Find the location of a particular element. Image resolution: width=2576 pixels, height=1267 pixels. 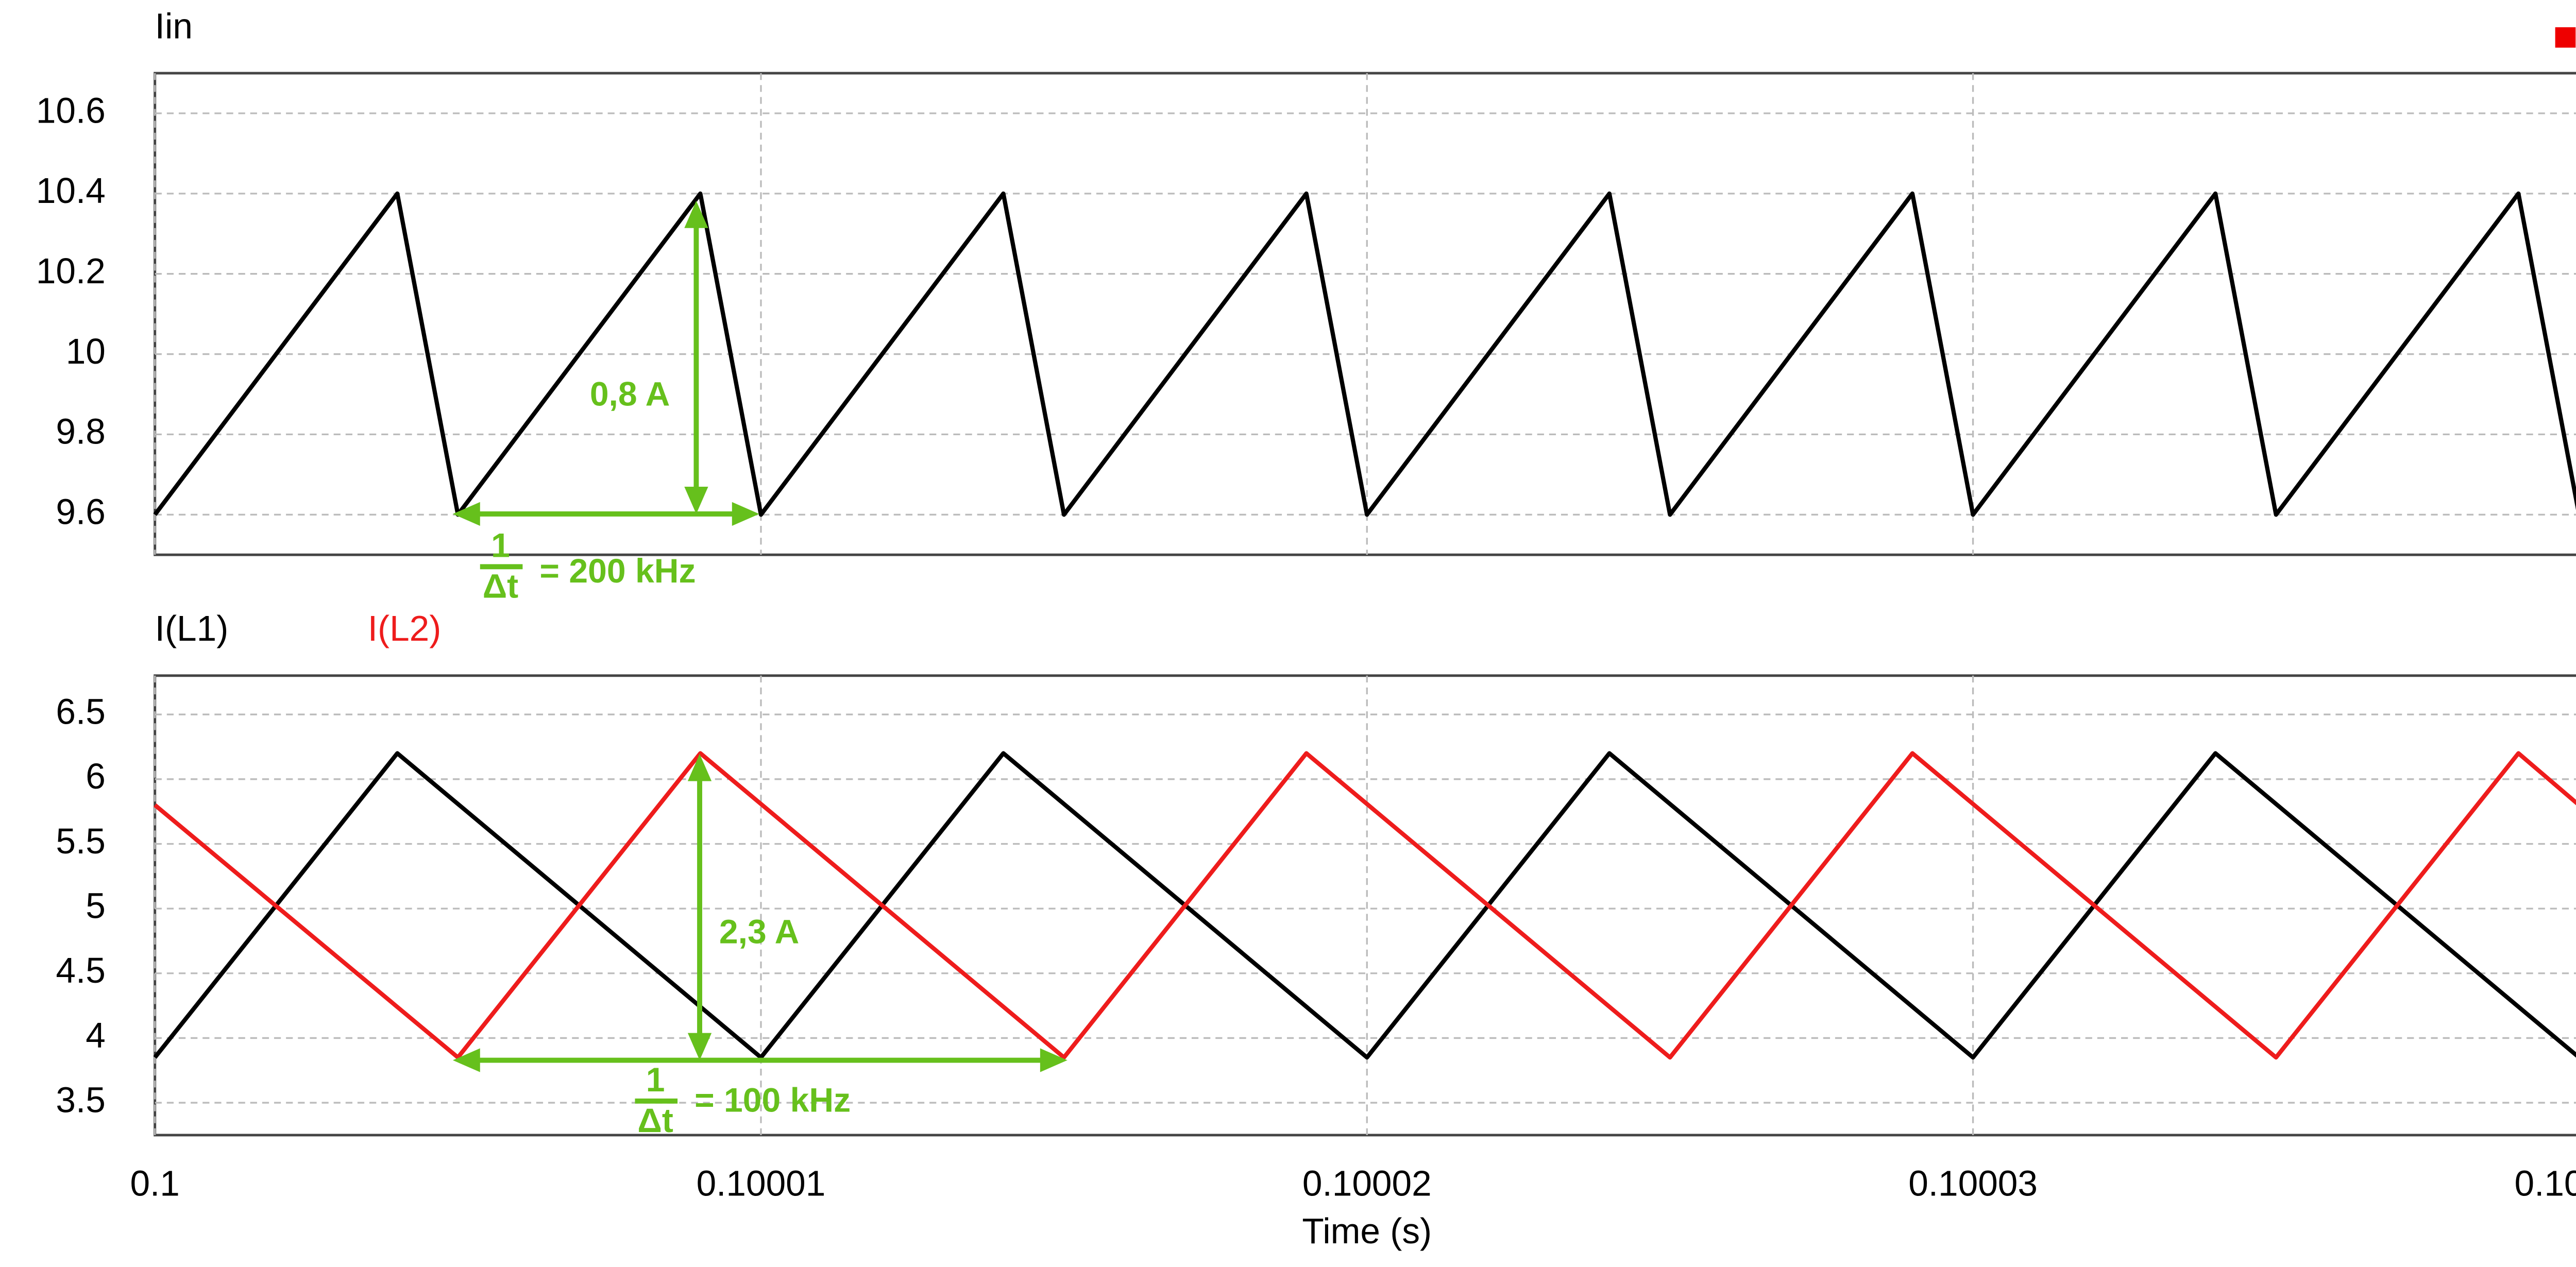

legend-label: Iin is located at coordinates (174, 26).